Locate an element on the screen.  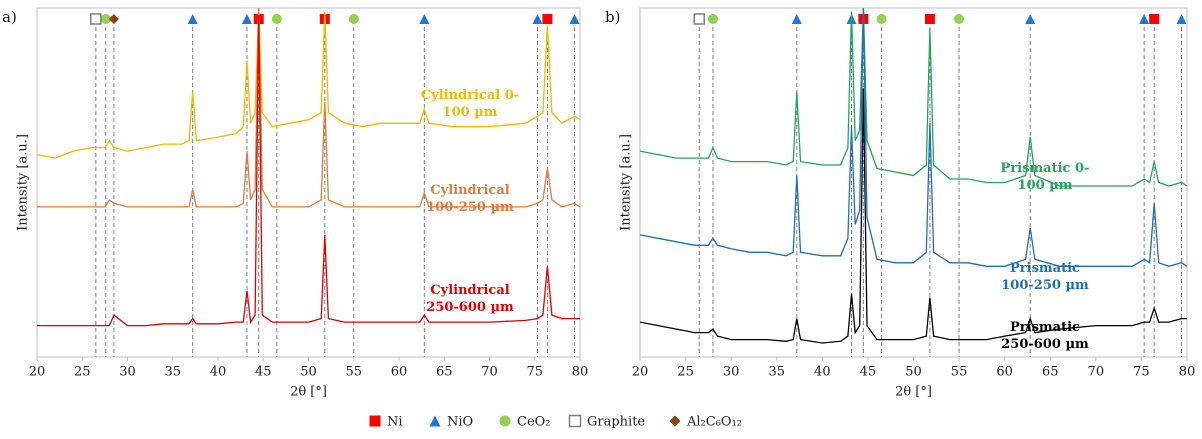
legend-label: Al₂C₆O₁₂ is located at coordinates (714, 422).